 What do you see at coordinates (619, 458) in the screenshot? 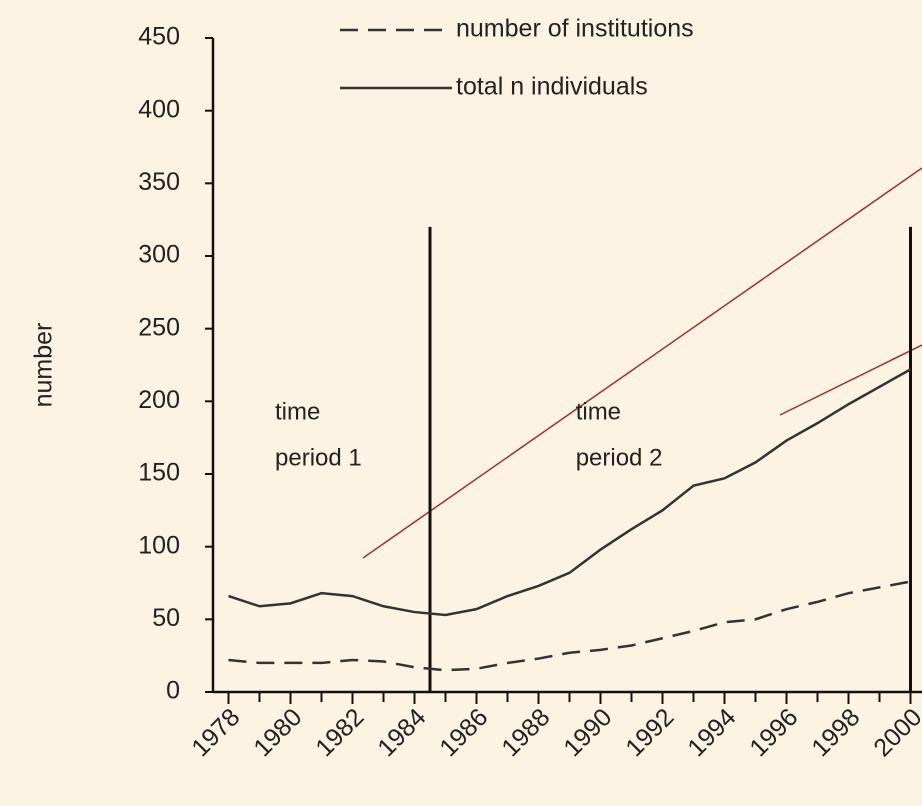
I see `annotation: period 2` at bounding box center [619, 458].